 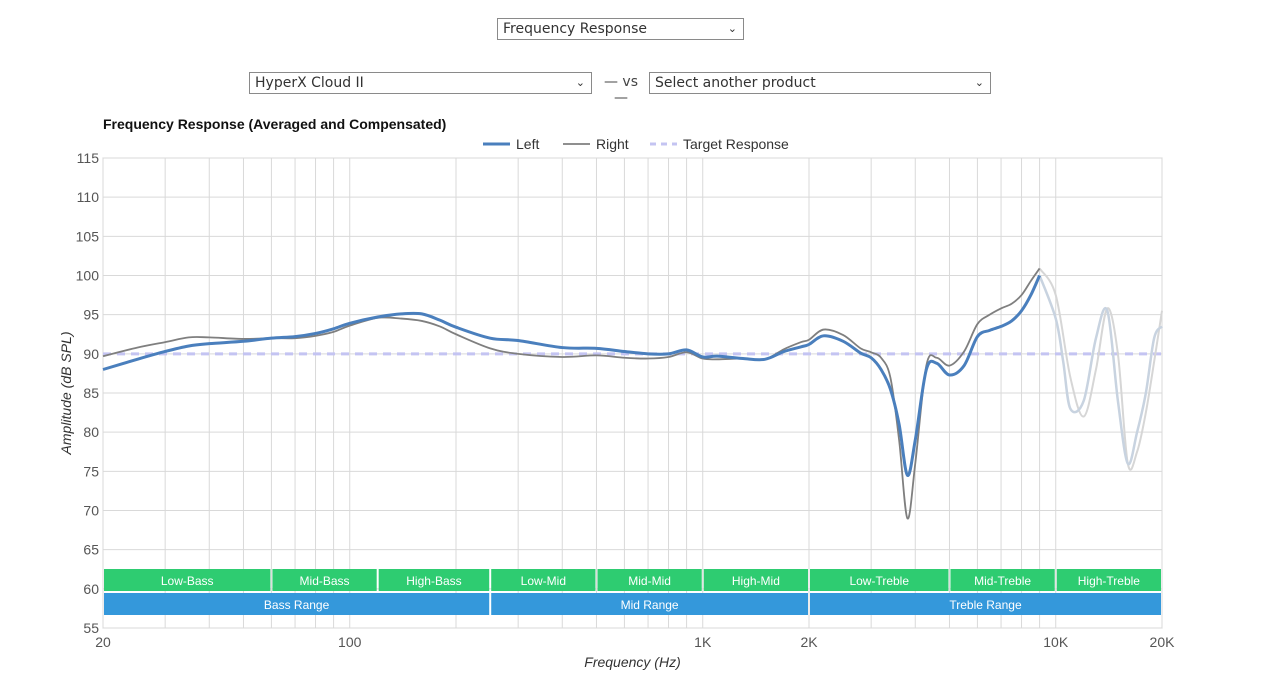 I want to click on band-bass-range, so click(x=297, y=604).